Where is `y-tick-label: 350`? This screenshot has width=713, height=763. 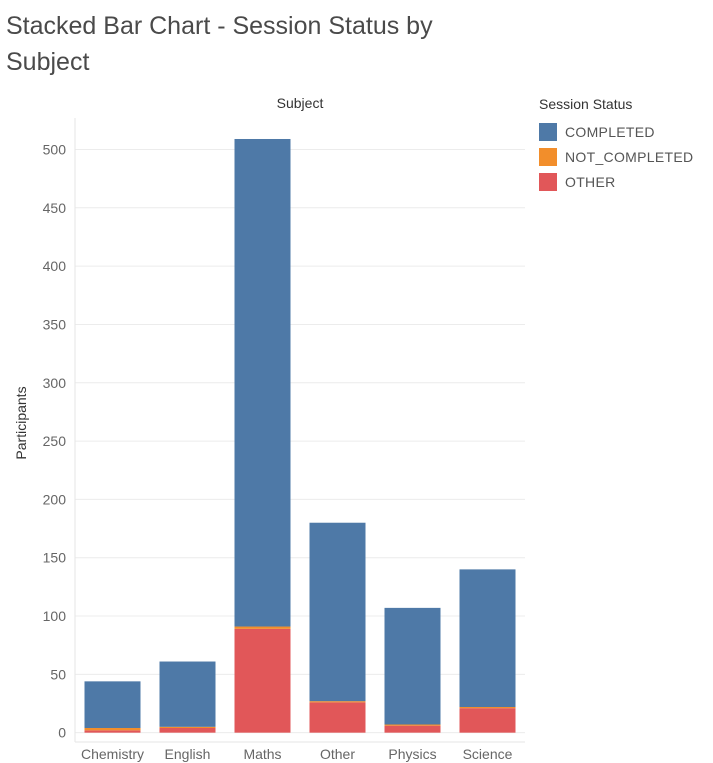 y-tick-label: 350 is located at coordinates (55, 324).